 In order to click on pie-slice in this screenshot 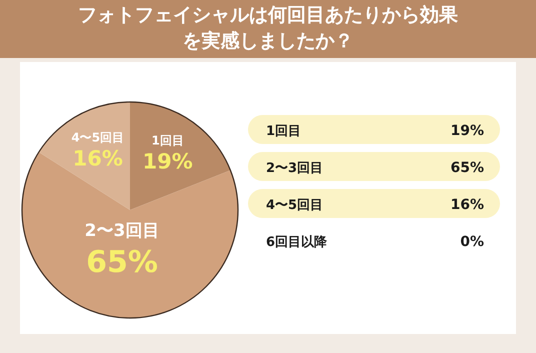, I will do `click(180, 156)`.